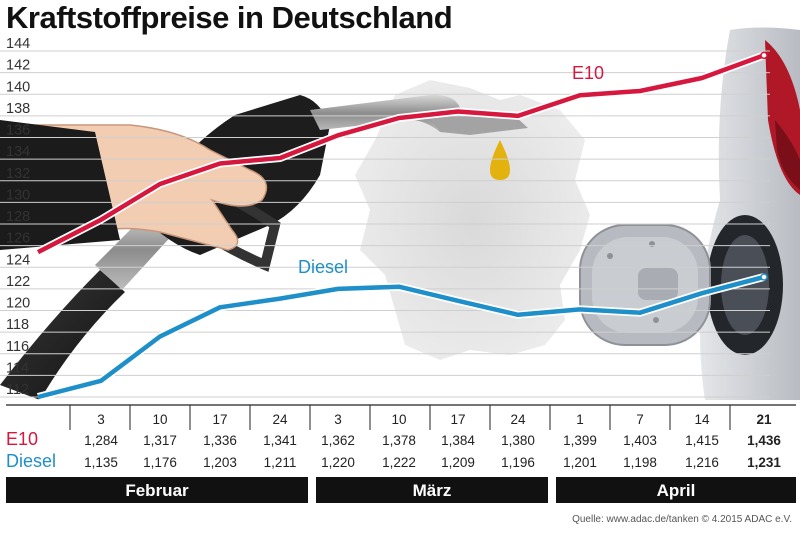 The height and width of the screenshot is (535, 800). What do you see at coordinates (764, 440) in the screenshot?
I see `data-label: 1,436` at bounding box center [764, 440].